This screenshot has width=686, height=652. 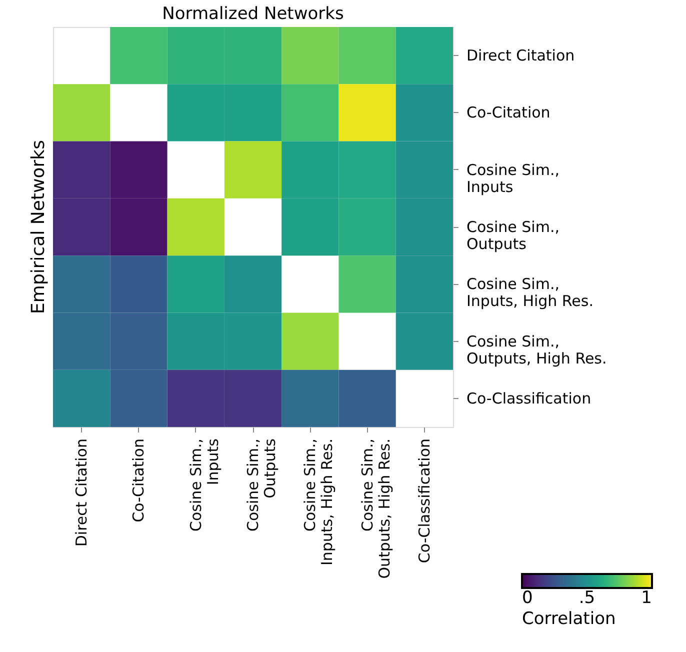 What do you see at coordinates (38, 227) in the screenshot?
I see `y-axis-title: Empirical Networks` at bounding box center [38, 227].